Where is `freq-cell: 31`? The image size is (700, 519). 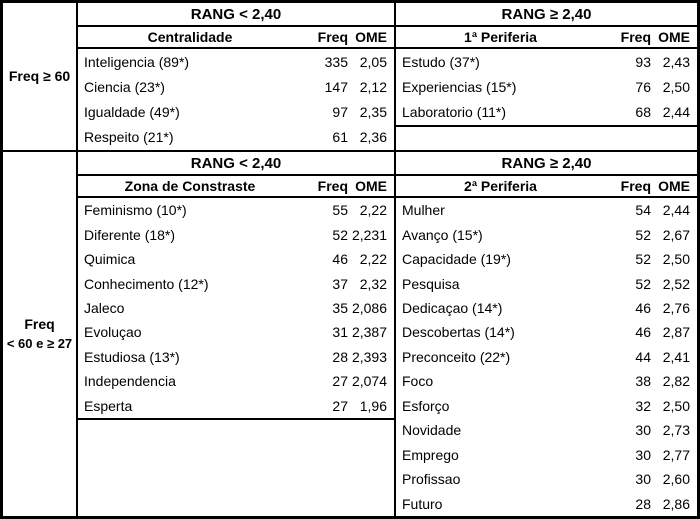
freq-cell: 31 is located at coordinates (340, 332).